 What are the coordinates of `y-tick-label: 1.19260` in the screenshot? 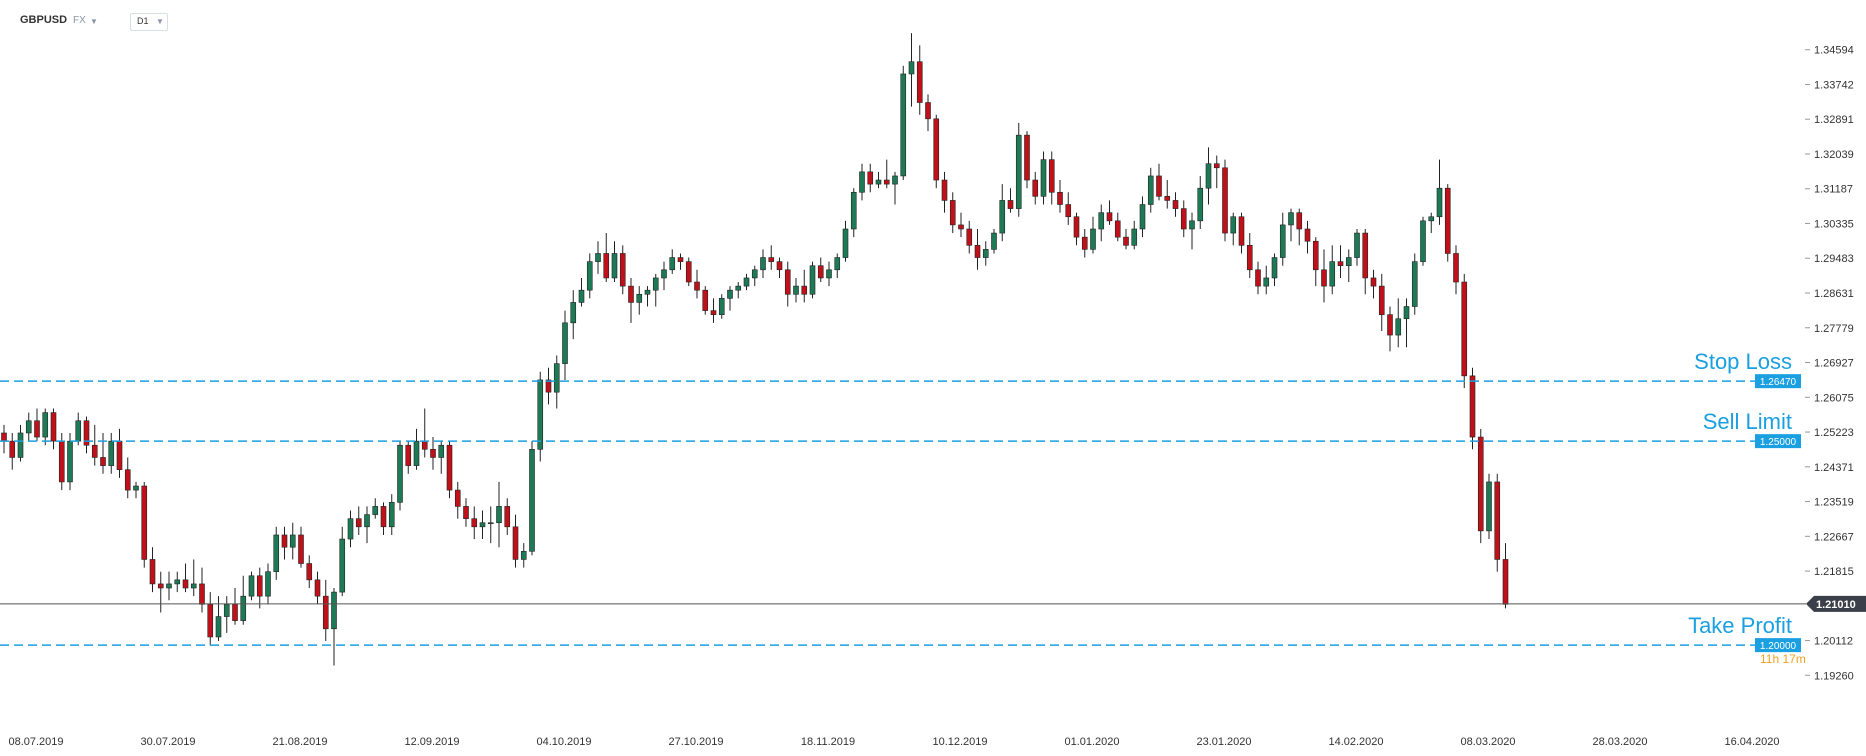 It's located at (1834, 676).